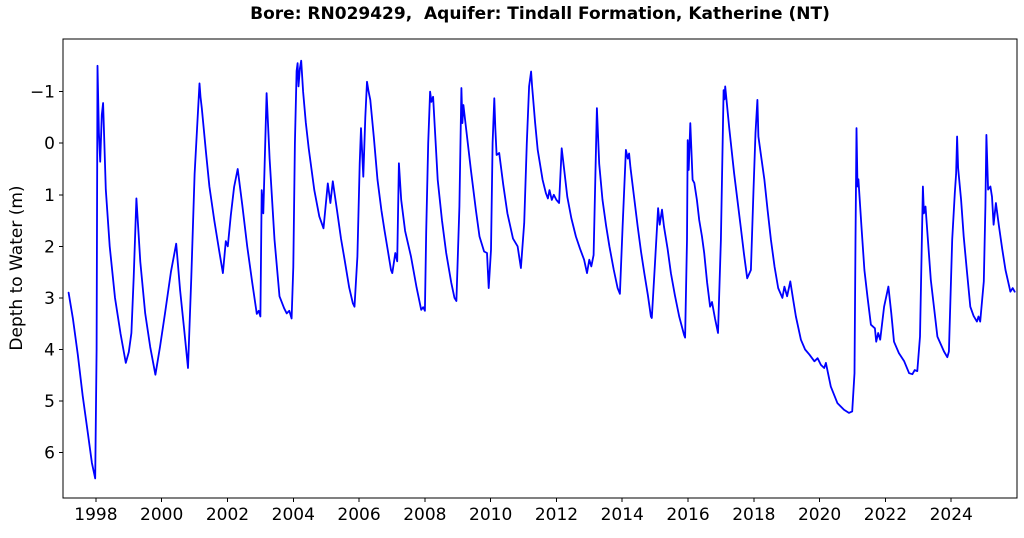 Image resolution: width=1024 pixels, height=538 pixels. I want to click on x-tick-label: 2000, so click(161, 515).